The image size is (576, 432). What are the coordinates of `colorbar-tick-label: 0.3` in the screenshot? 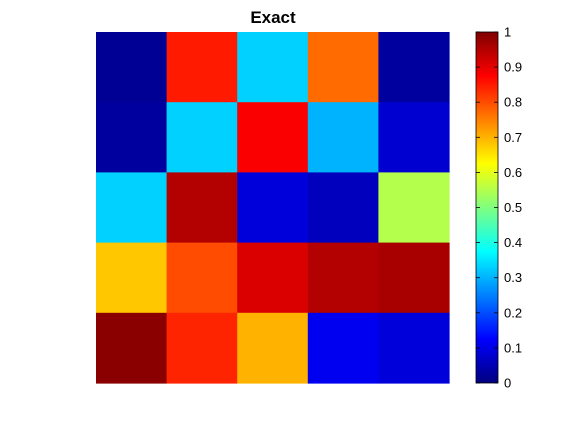 It's located at (513, 277).